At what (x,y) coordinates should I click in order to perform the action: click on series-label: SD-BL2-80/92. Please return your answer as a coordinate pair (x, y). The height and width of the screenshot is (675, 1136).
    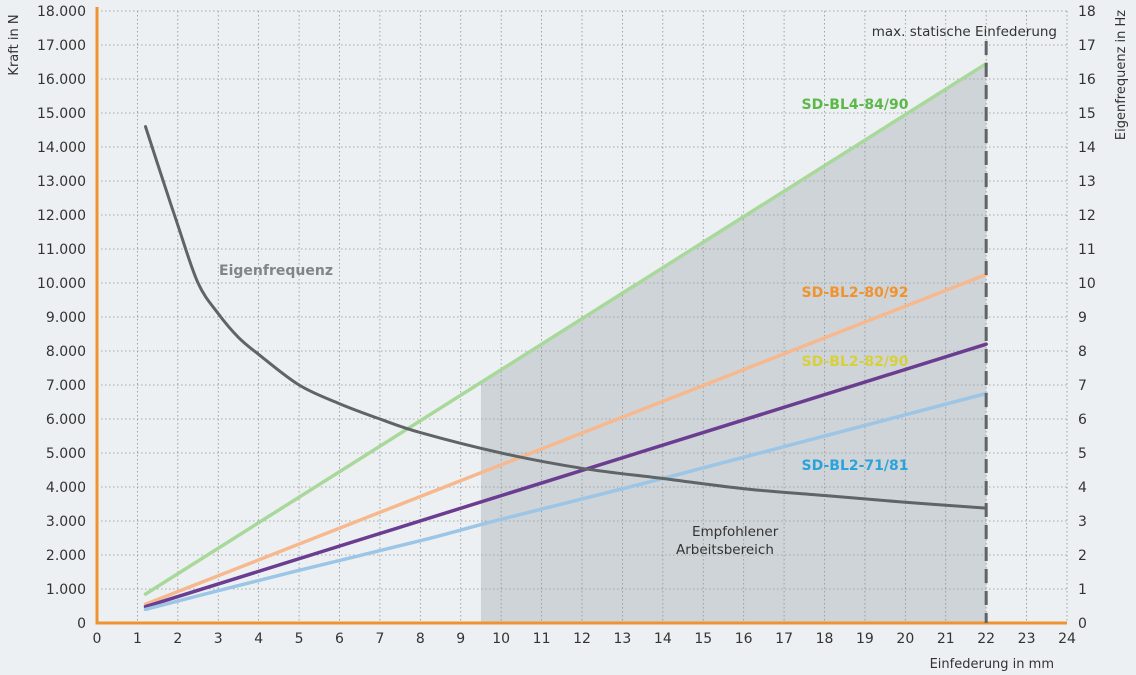
    Looking at the image, I should click on (855, 293).